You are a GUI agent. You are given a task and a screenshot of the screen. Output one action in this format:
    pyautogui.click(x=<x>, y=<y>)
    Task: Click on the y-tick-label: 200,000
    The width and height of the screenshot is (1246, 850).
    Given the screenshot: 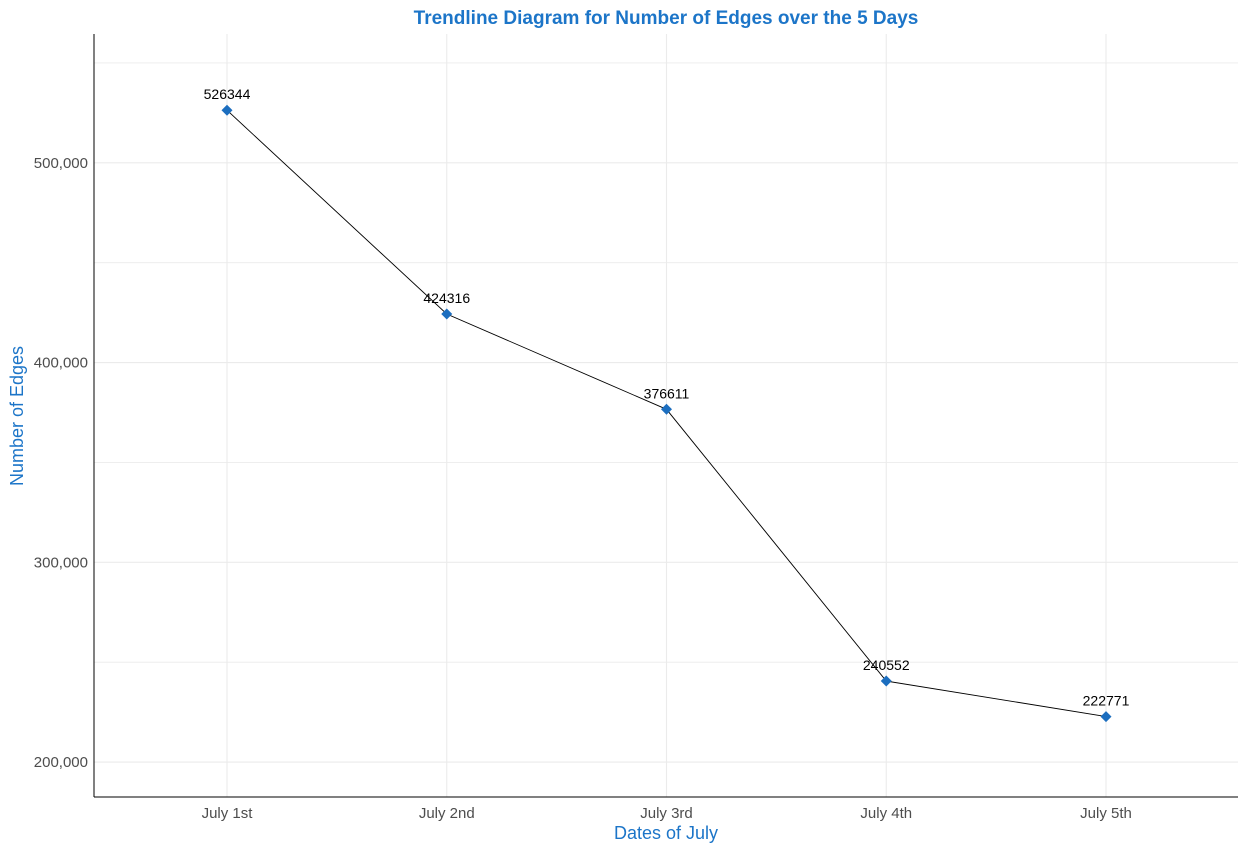 What is the action you would take?
    pyautogui.click(x=61, y=762)
    